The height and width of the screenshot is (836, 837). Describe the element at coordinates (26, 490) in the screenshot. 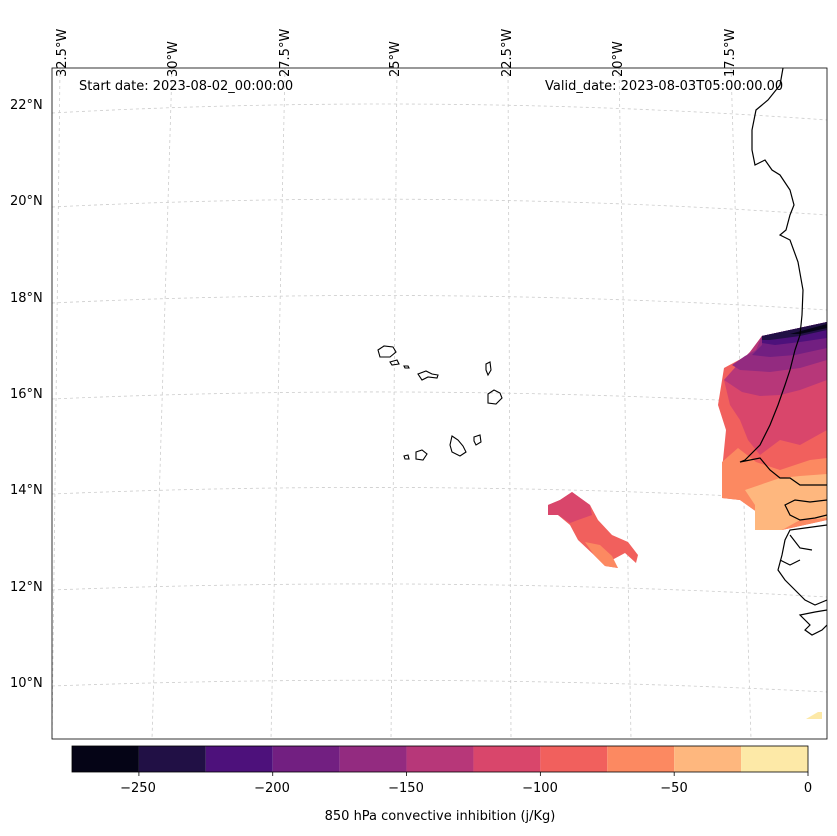

I see `lat-label-14n: 14°N` at that location.